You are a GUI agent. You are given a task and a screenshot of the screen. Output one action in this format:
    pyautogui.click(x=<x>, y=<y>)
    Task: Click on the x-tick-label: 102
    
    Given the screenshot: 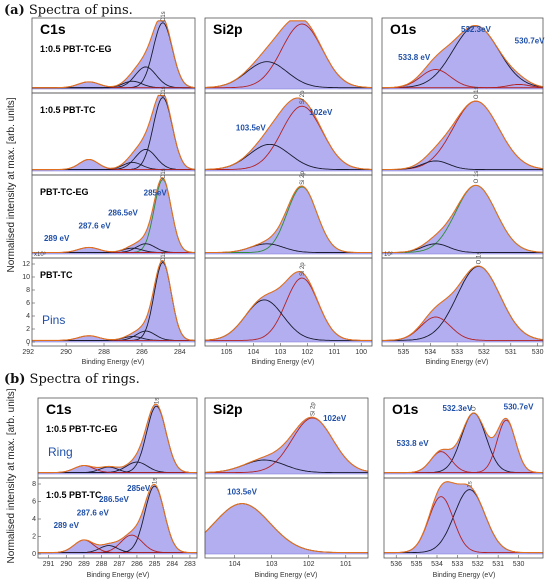 What is the action you would take?
    pyautogui.click(x=308, y=352)
    